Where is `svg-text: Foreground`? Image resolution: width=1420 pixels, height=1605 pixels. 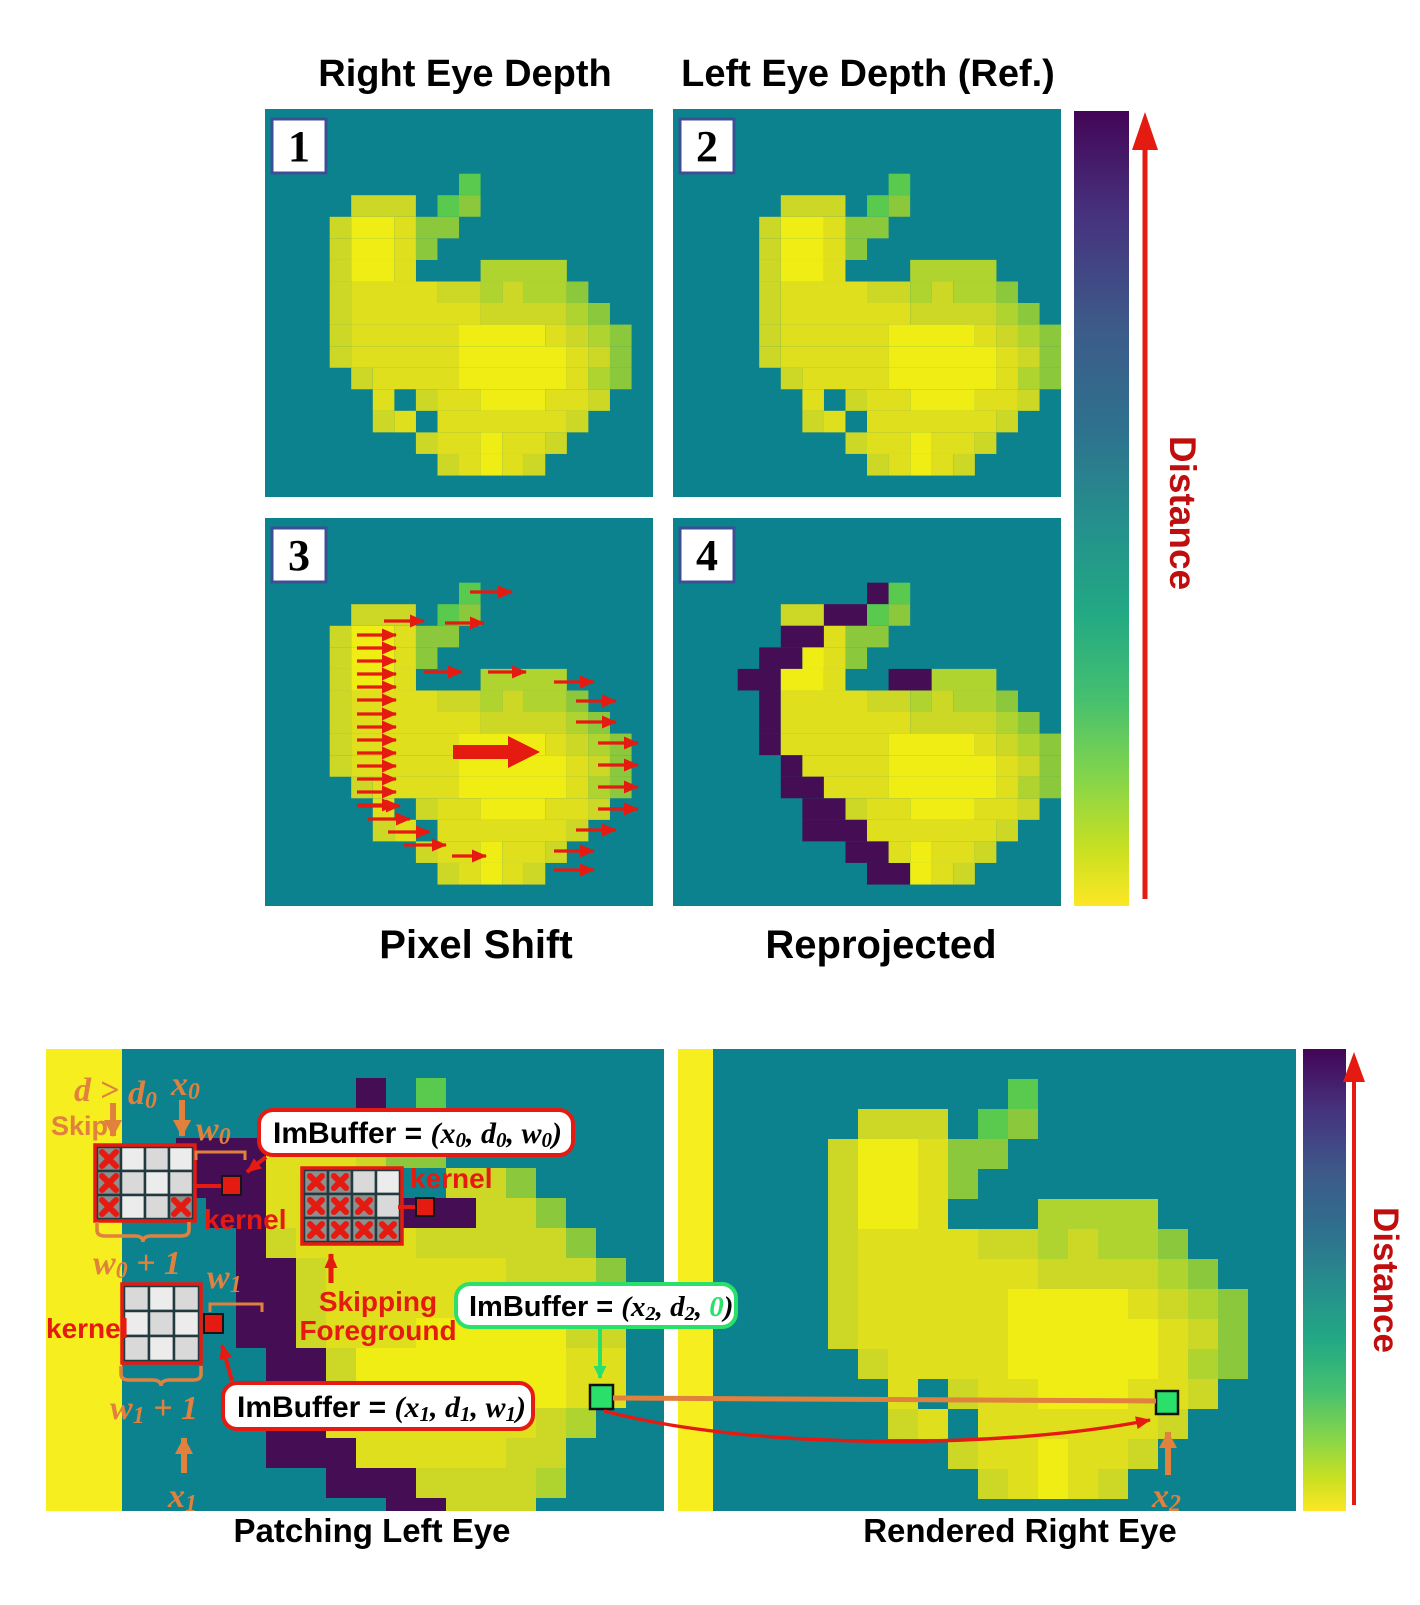
svg-text: Foreground is located at coordinates (377, 1330).